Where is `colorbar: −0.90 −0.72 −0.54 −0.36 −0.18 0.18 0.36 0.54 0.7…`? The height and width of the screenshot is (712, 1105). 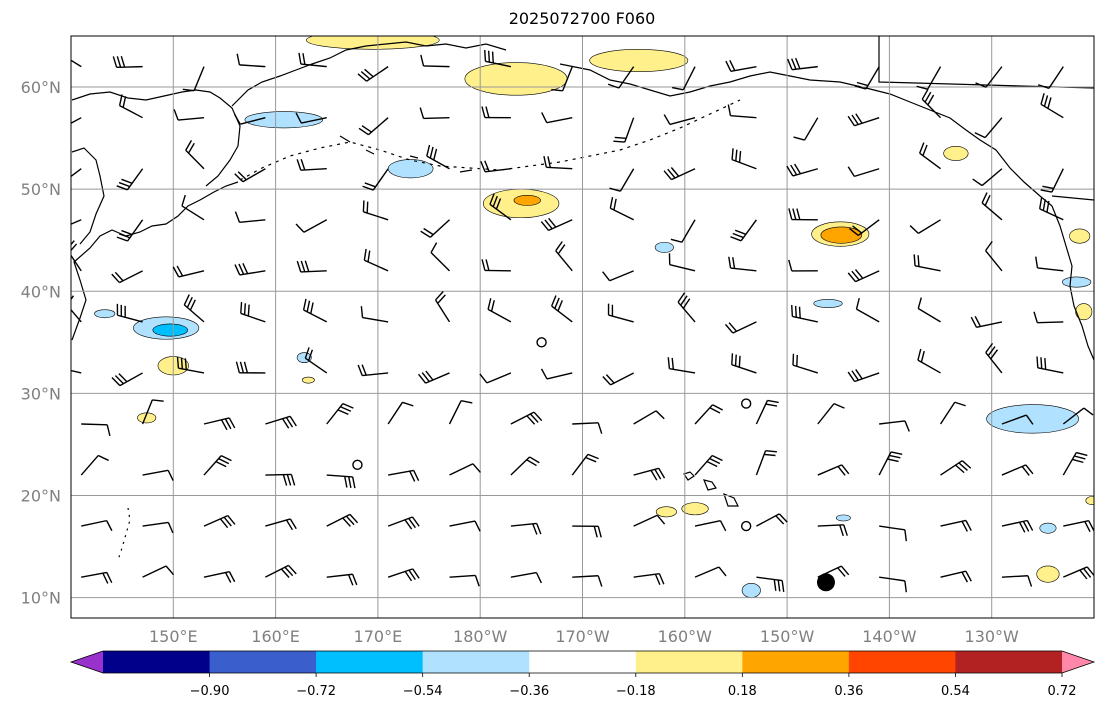 colorbar: −0.90 −0.72 −0.54 −0.36 −0.18 0.18 0.36 0.54 0.7… is located at coordinates (582, 674).